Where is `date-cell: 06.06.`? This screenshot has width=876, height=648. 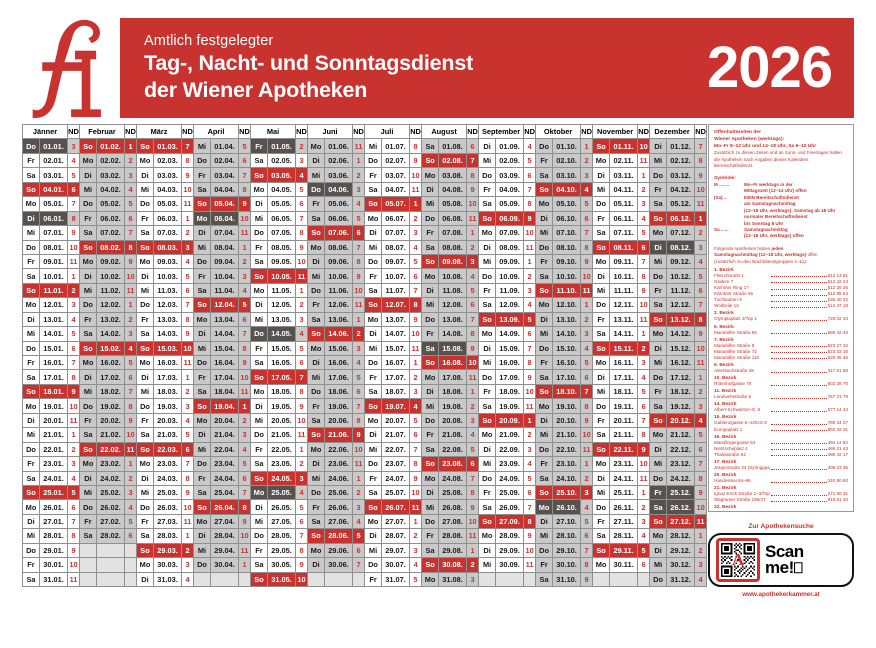
date-cell: 06.06. is located at coordinates (339, 218).